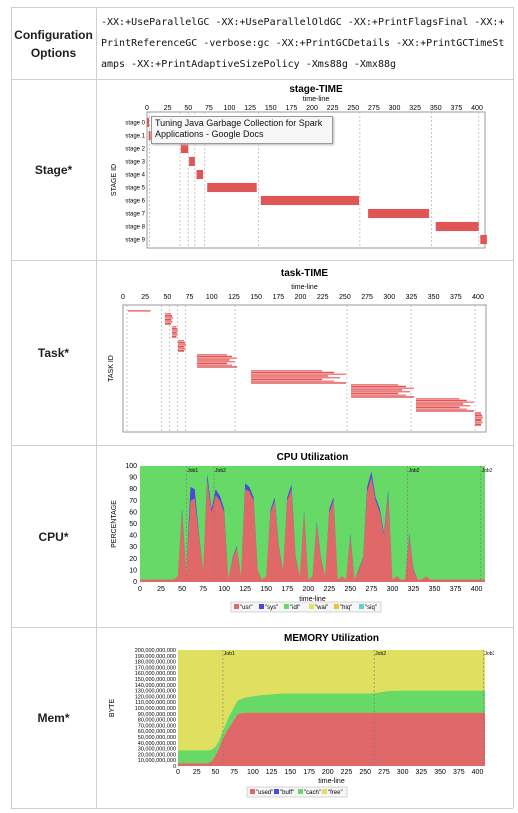 This screenshot has height=813, width=518. What do you see at coordinates (353, 108) in the screenshot?
I see `x-tick-label: 250` at bounding box center [353, 108].